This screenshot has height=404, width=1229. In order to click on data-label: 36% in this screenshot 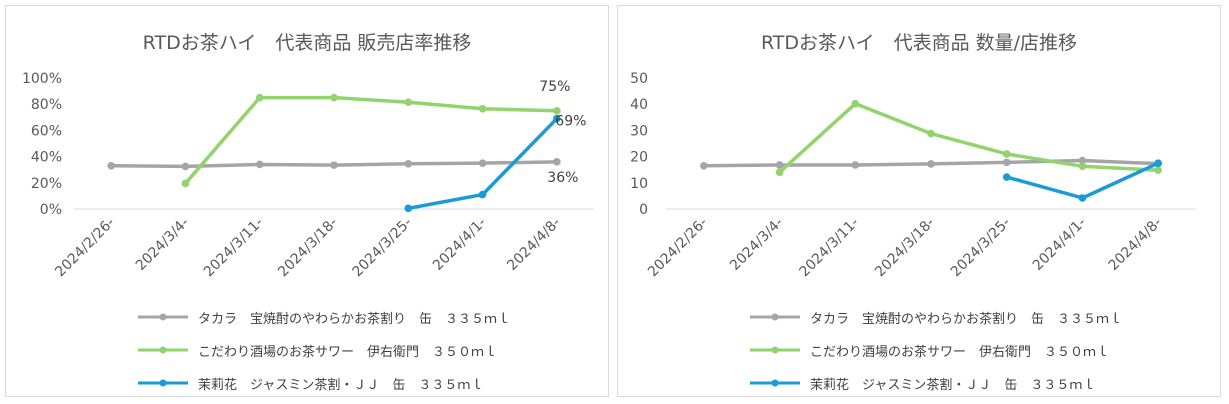, I will do `click(562, 178)`.